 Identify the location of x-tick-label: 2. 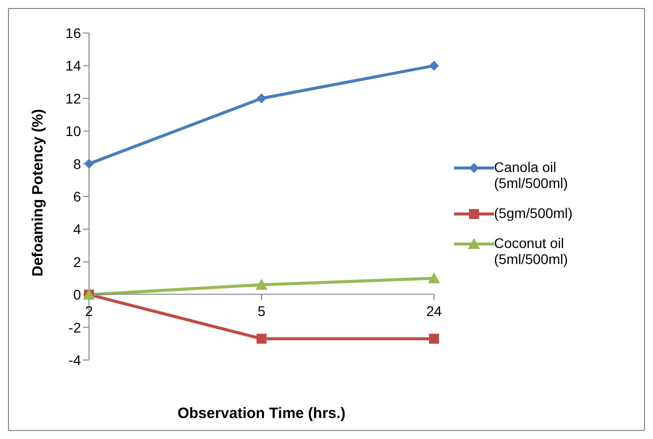
(89, 311).